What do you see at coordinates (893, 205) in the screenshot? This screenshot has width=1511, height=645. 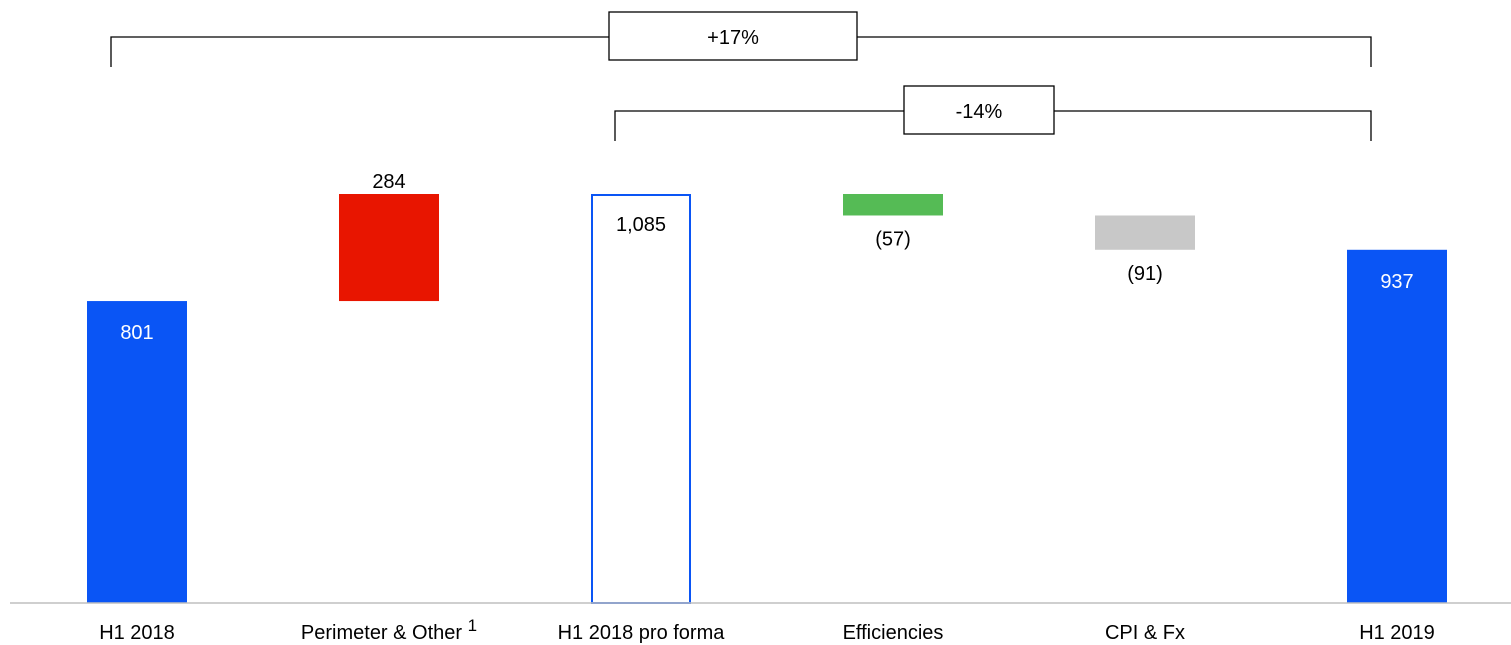 I see `bar-efficiencies` at bounding box center [893, 205].